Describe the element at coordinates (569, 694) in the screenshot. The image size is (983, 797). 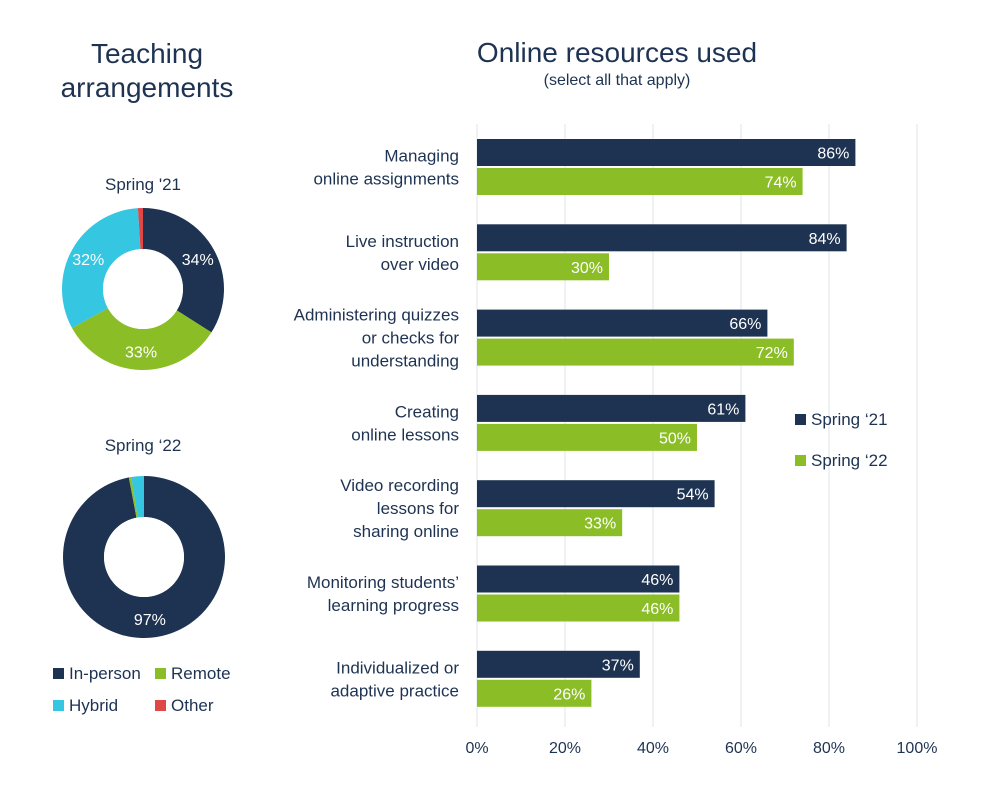
I see `bar-data-label-spring-22-6: 26%` at that location.